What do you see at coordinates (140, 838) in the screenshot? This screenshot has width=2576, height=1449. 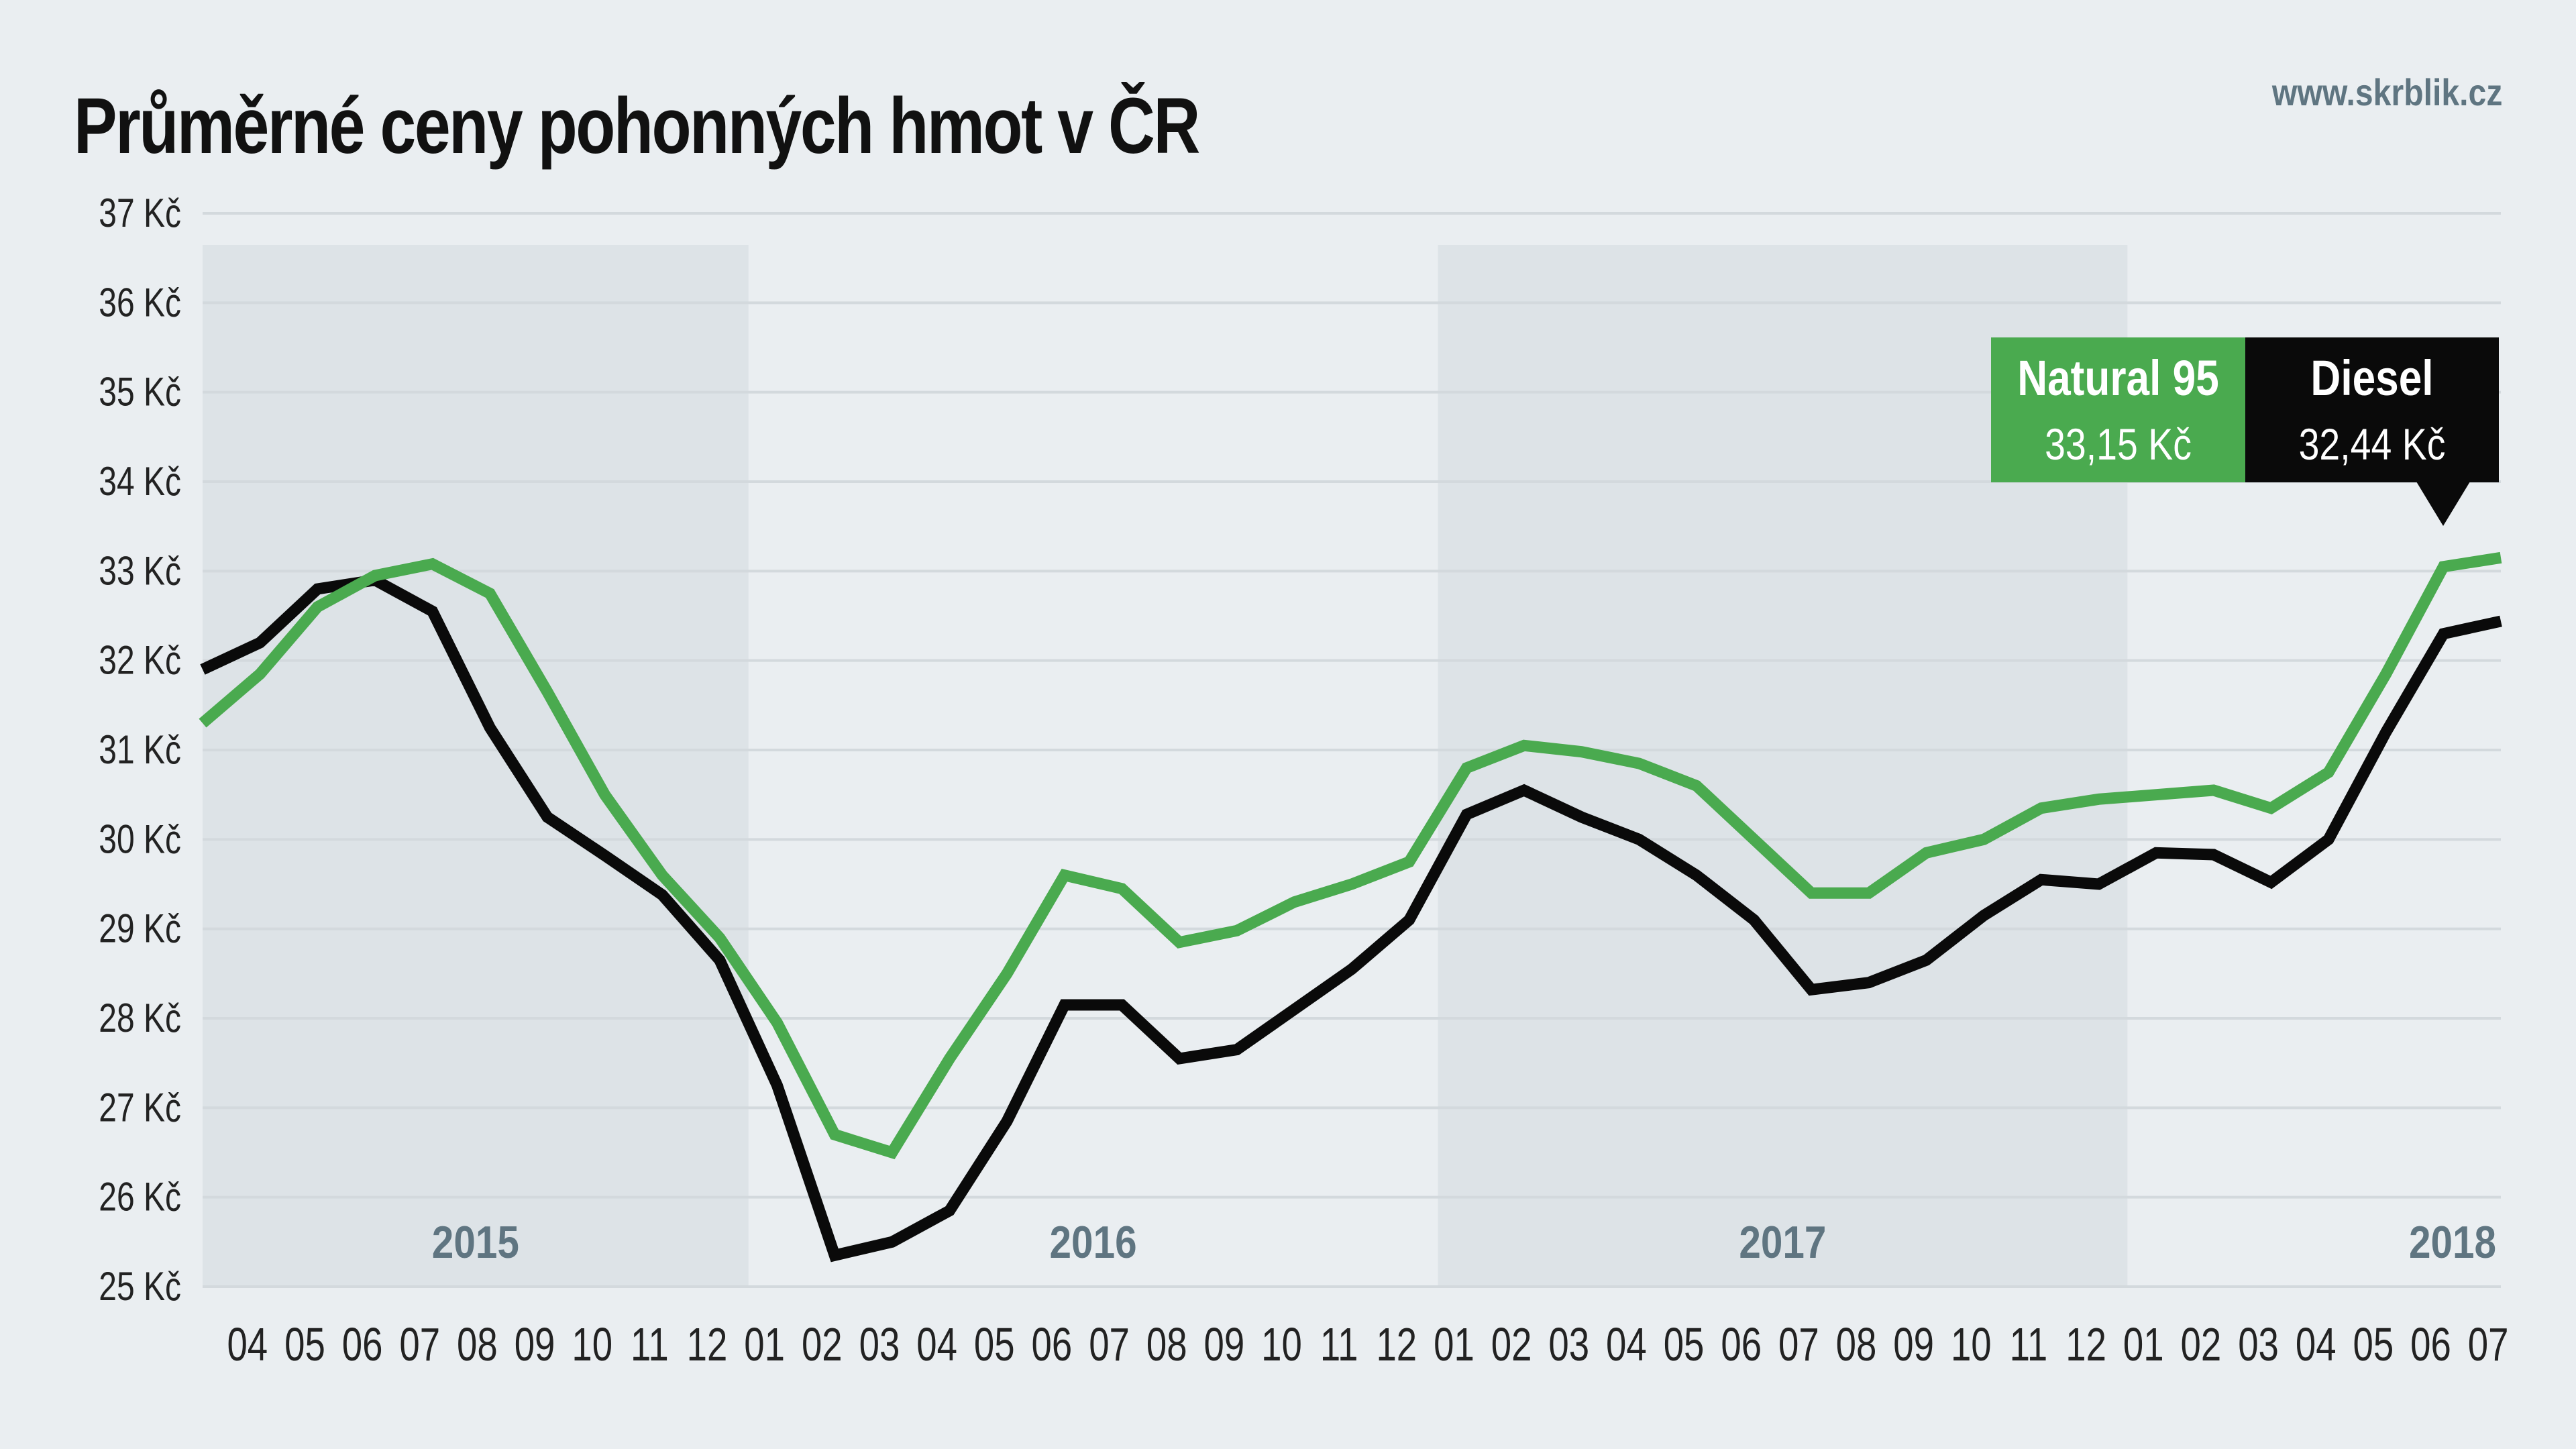 I see `y-tick-label: 30 Kč` at bounding box center [140, 838].